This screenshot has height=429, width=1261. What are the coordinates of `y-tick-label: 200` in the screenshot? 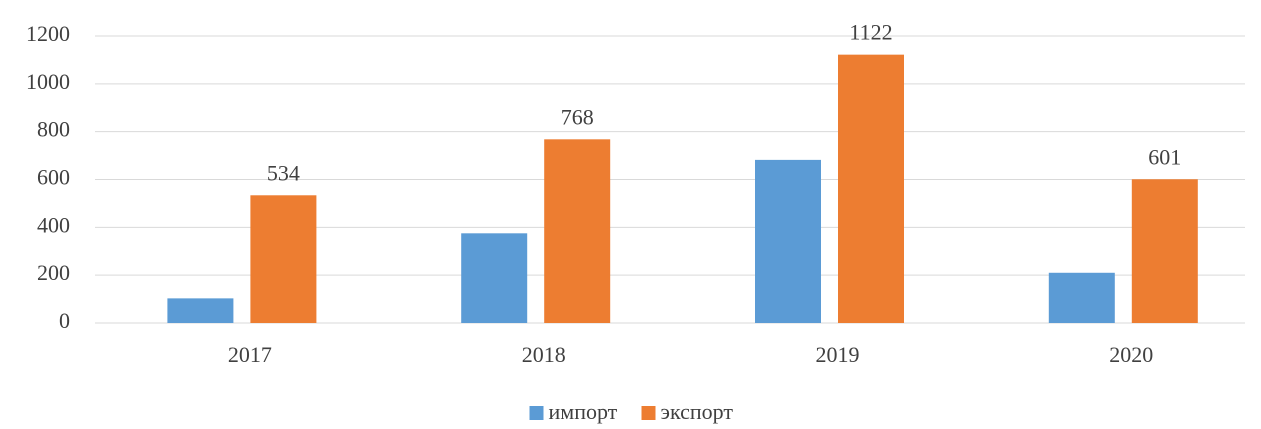 It's located at (53, 272).